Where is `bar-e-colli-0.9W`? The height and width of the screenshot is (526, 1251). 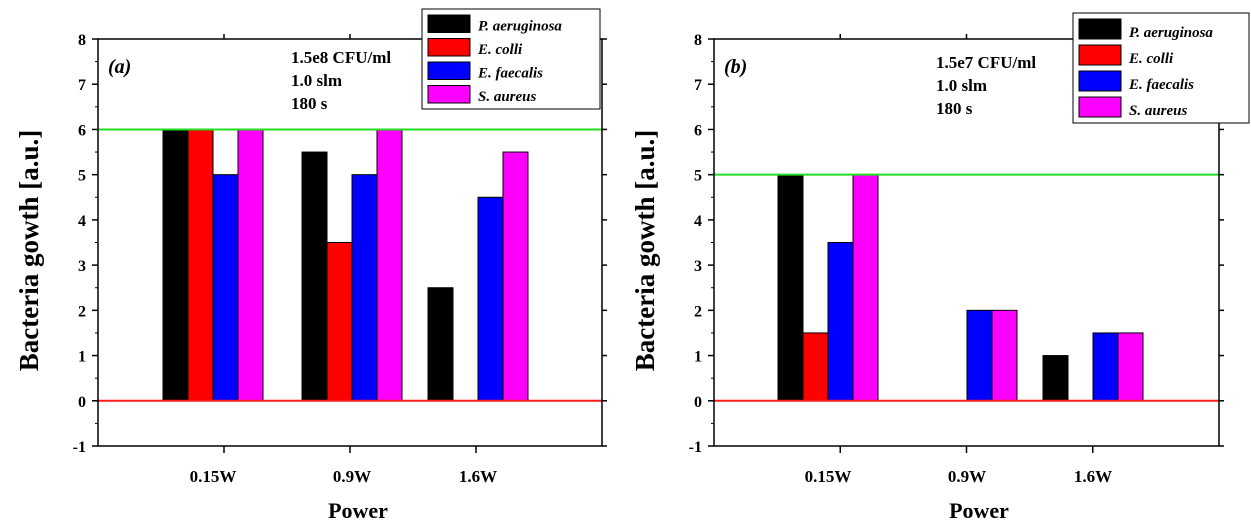 bar-e-colli-0.9W is located at coordinates (339, 322).